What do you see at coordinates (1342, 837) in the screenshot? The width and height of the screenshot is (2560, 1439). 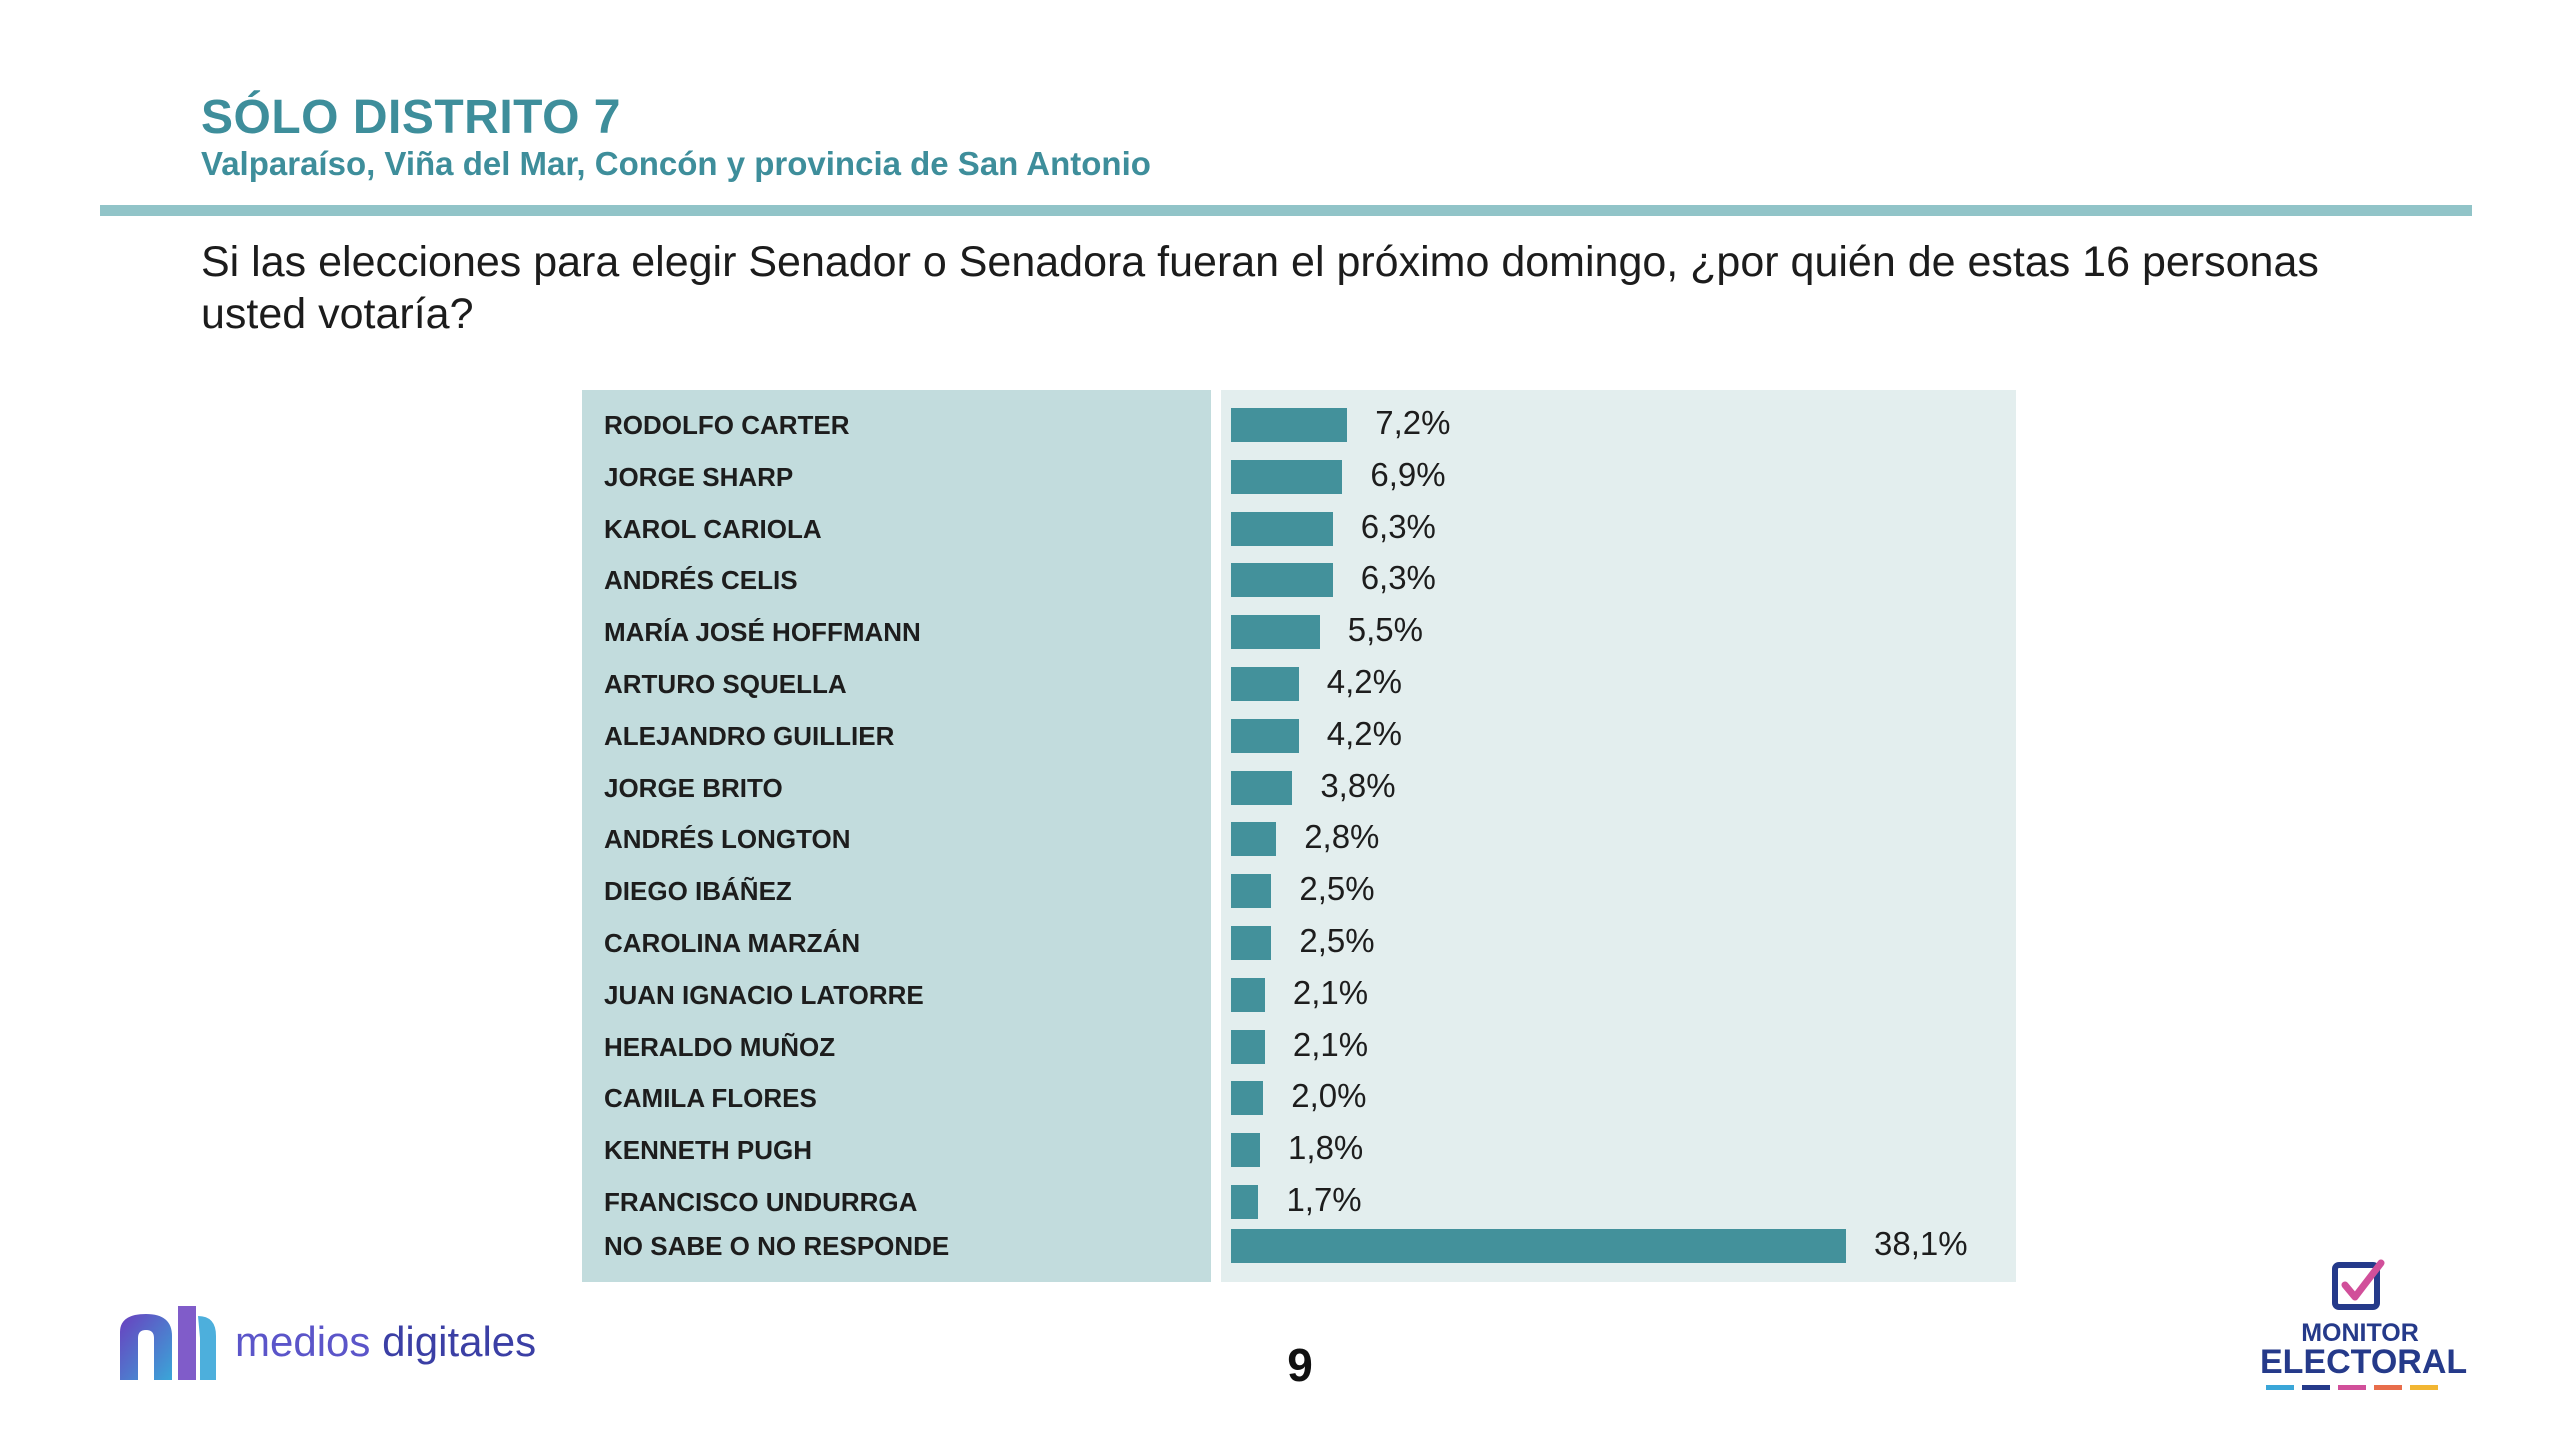 I see `data-label: 2,8%` at bounding box center [1342, 837].